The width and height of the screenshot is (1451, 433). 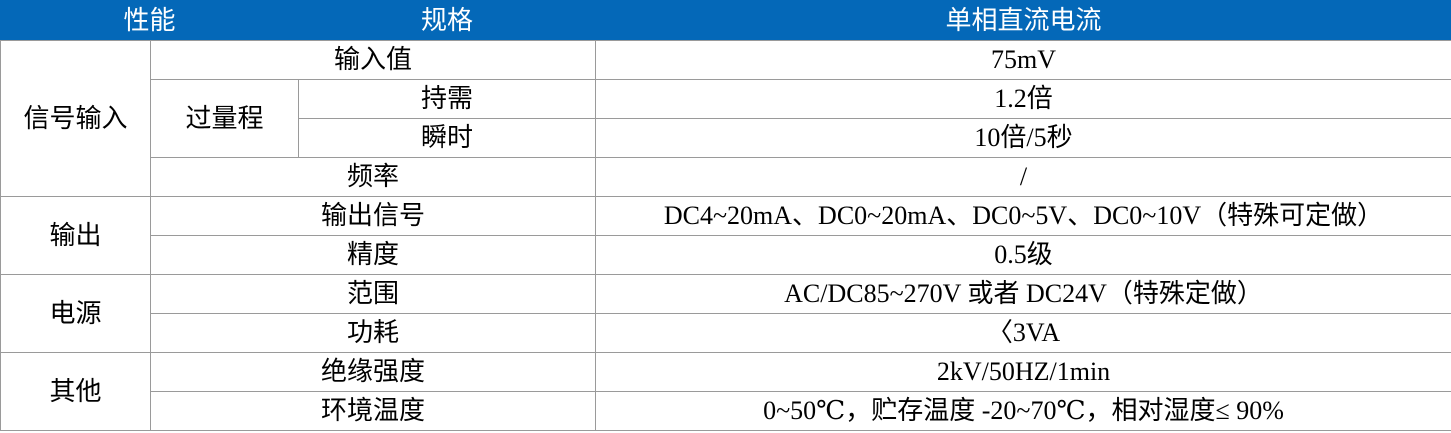 What do you see at coordinates (1023, 177) in the screenshot?
I see `value-cell: /` at bounding box center [1023, 177].